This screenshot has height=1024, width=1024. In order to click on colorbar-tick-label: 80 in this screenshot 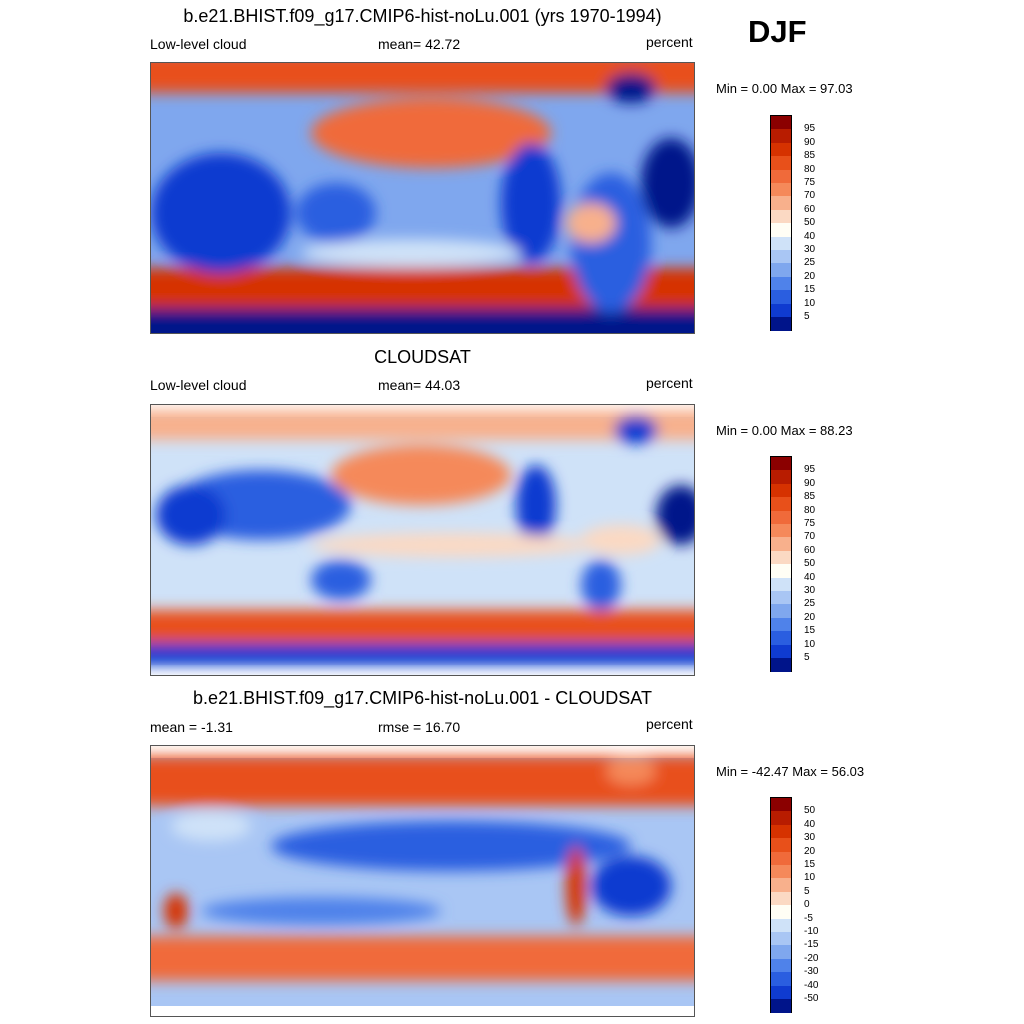, I will do `click(810, 510)`.